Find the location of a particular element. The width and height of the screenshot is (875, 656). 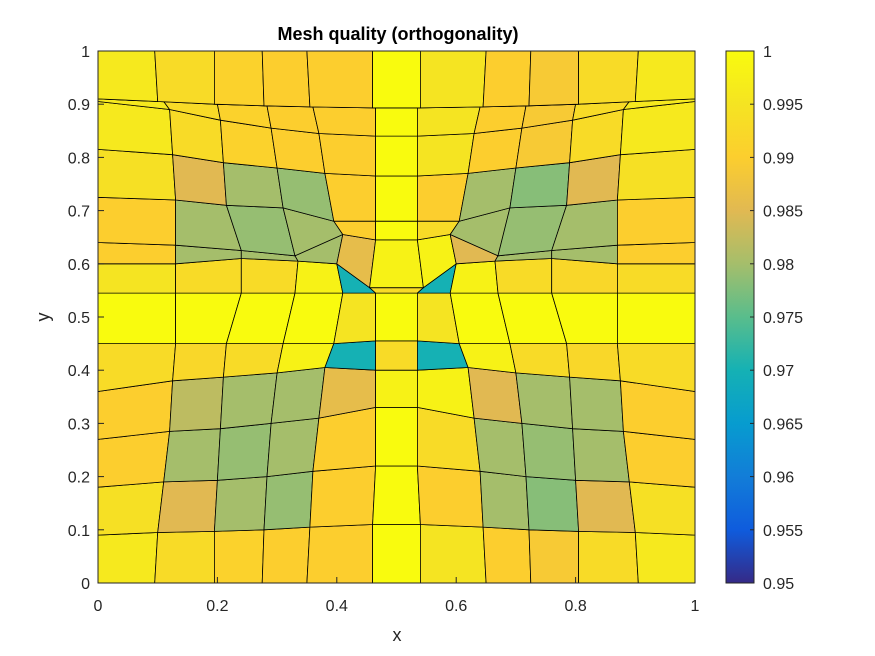

colorbar-tick-label: 0.96 is located at coordinates (778, 478).